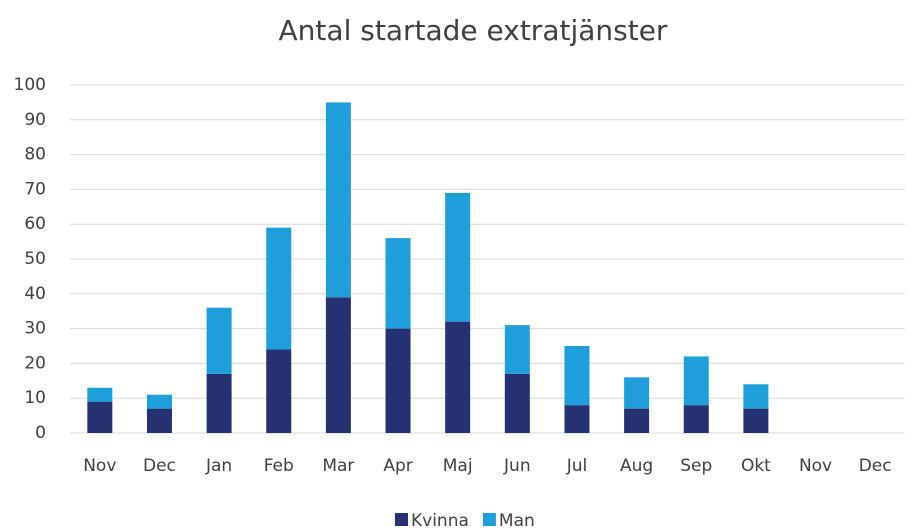  Describe the element at coordinates (279, 466) in the screenshot. I see `x-tick-label: Feb` at that location.